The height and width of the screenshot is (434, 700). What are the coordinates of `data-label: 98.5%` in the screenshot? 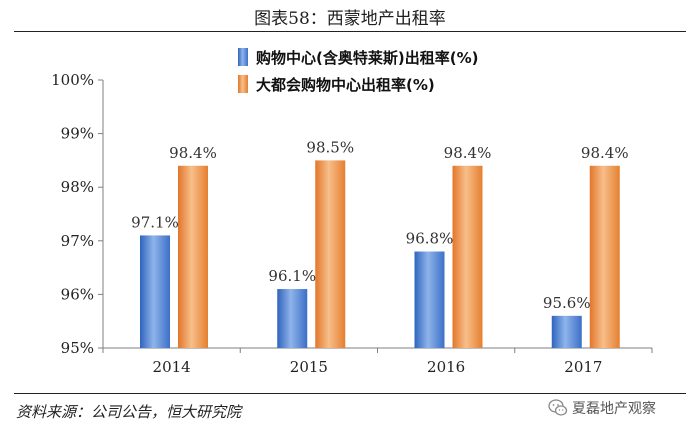 It's located at (330, 147).